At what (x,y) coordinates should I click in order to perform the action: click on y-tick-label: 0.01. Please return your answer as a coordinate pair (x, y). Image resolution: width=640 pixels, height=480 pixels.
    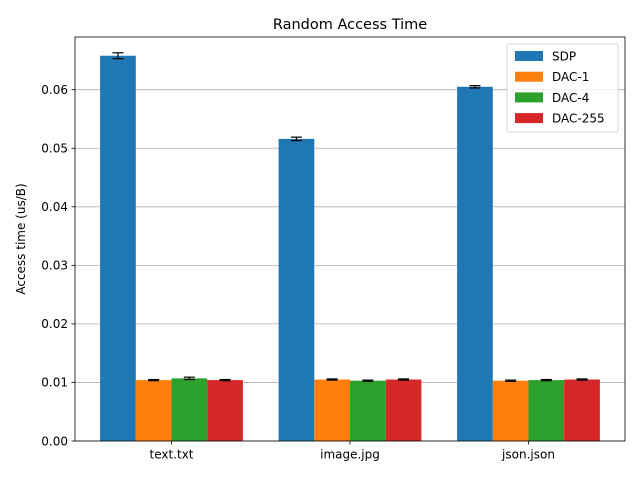
    Looking at the image, I should click on (54, 383).